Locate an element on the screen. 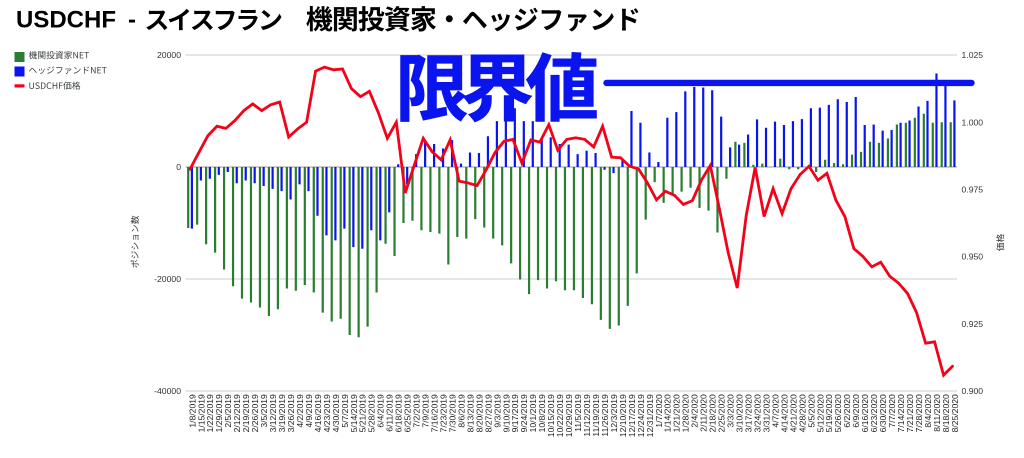 The height and width of the screenshot is (458, 1024). svg-text: 12/24/2019 is located at coordinates (641, 415).